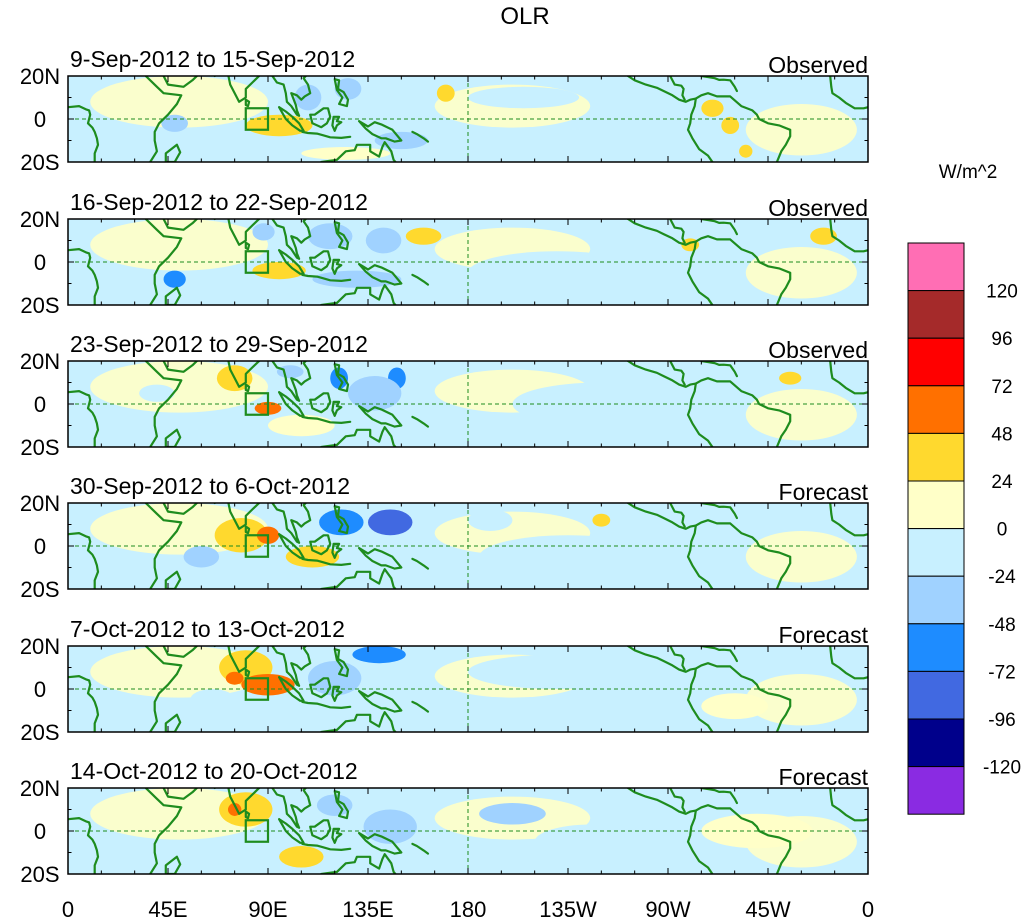 The width and height of the screenshot is (1028, 922). What do you see at coordinates (68, 909) in the screenshot?
I see `x-tick-label: 0` at bounding box center [68, 909].